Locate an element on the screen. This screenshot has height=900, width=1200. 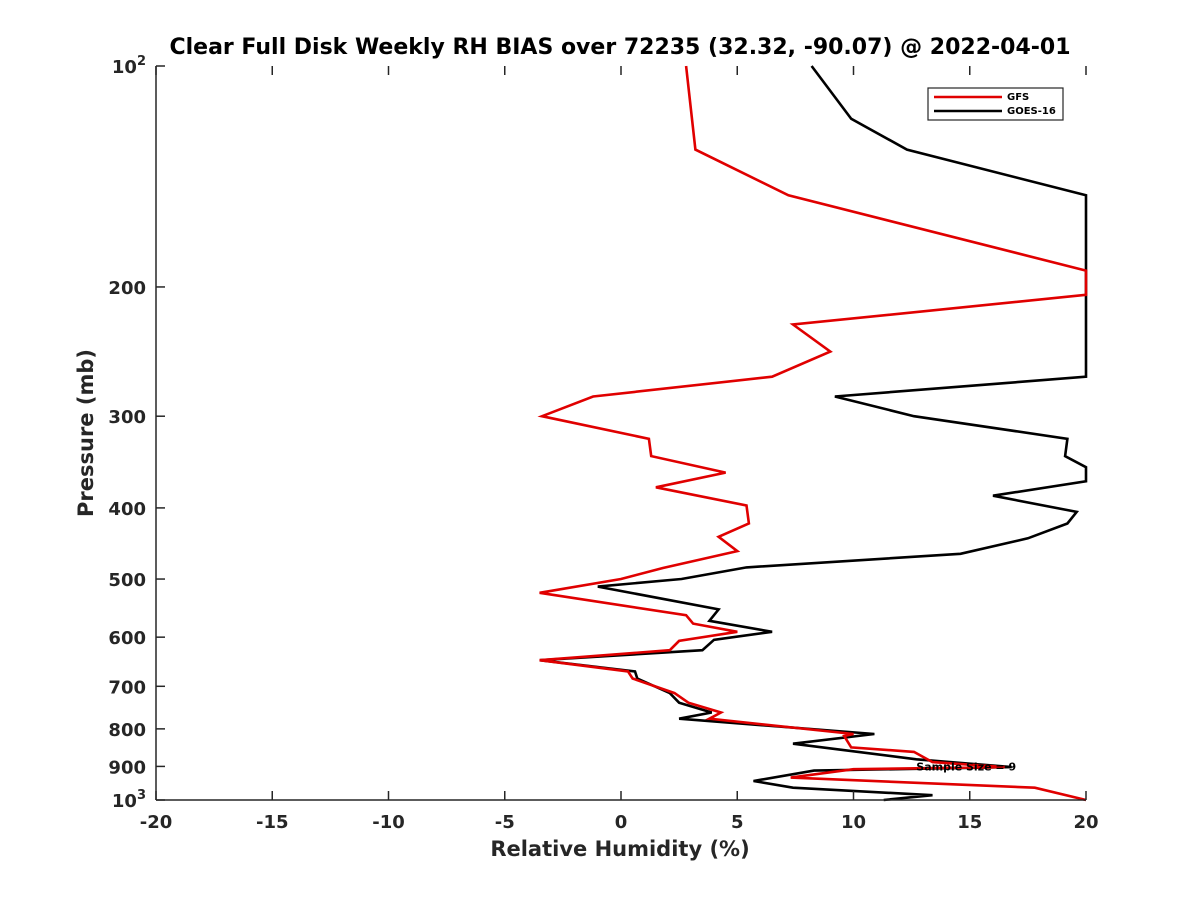
legend: GFS GOES-16 is located at coordinates (995, 104).